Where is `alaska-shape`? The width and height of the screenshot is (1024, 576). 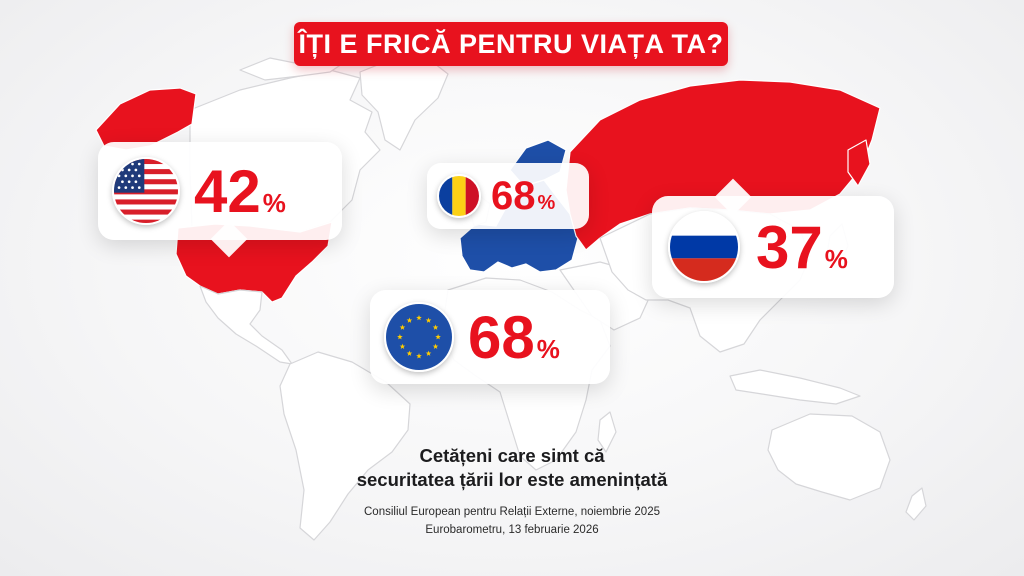
alaska-shape is located at coordinates (146, 119).